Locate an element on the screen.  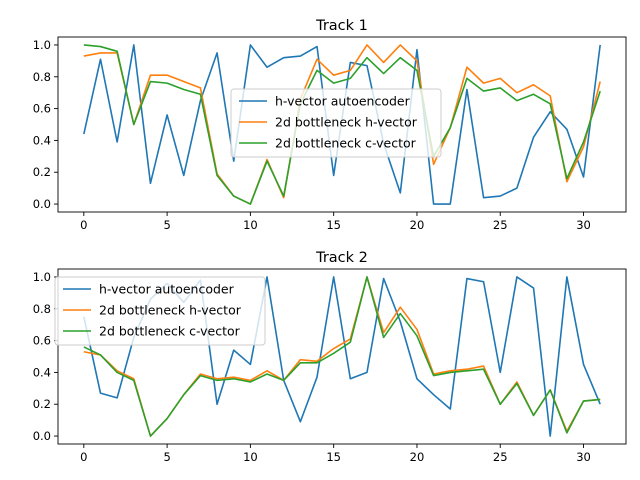
chart-title: Track 1 is located at coordinates (341, 26).